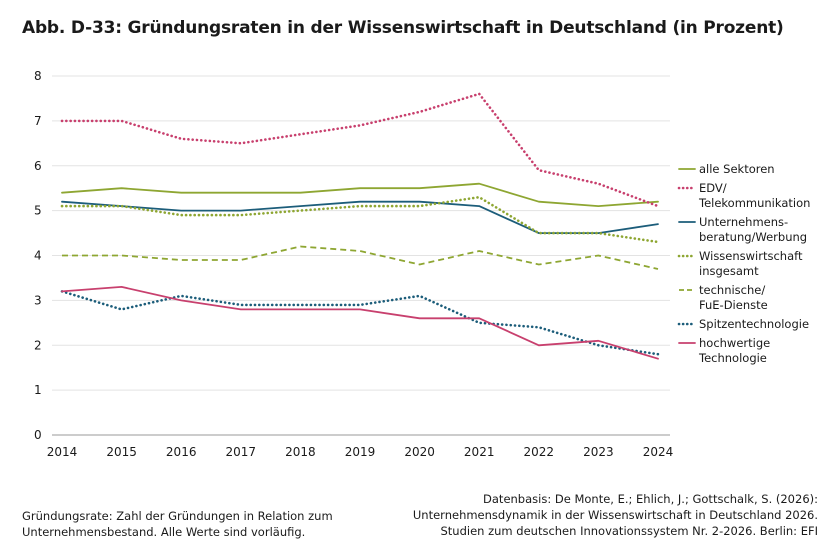 This screenshot has width=840, height=560. I want to click on x-tick-label: 2015, so click(121, 452).